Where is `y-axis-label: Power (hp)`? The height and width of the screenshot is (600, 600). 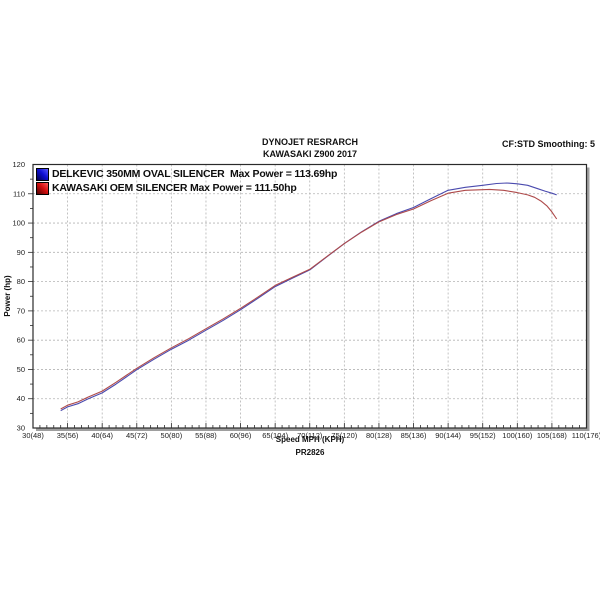
y-axis-label: Power (hp) is located at coordinates (7, 296).